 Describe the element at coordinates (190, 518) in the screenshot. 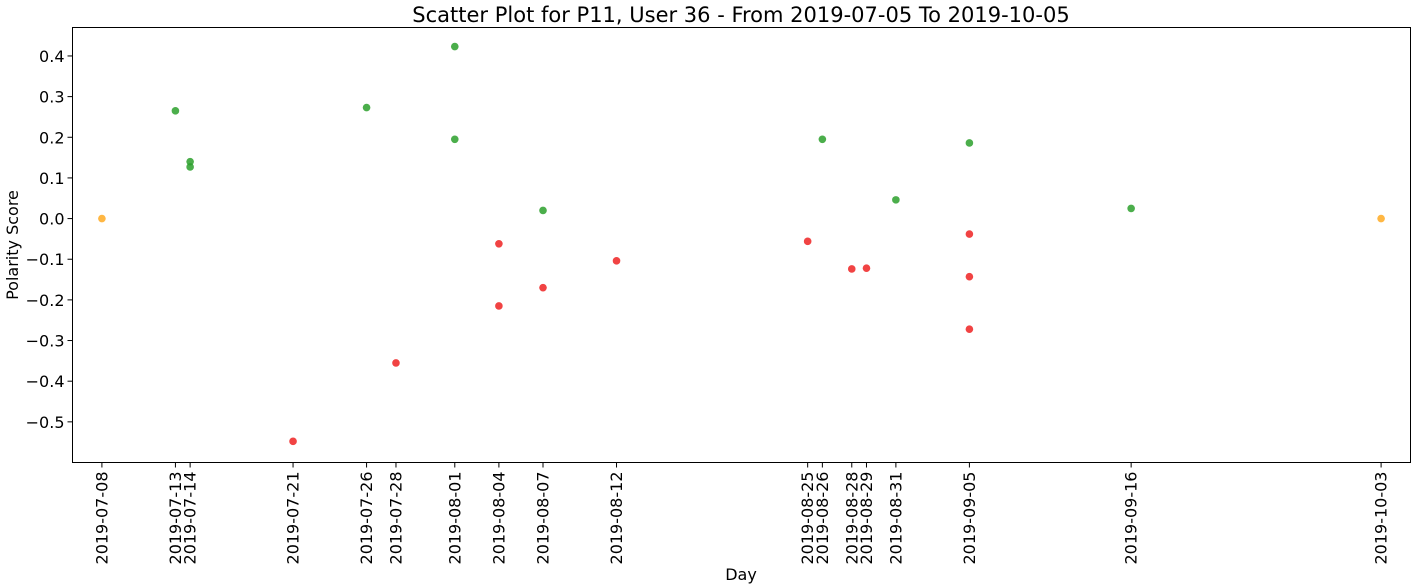

I see `x-tick-label: 2019-07-14` at that location.